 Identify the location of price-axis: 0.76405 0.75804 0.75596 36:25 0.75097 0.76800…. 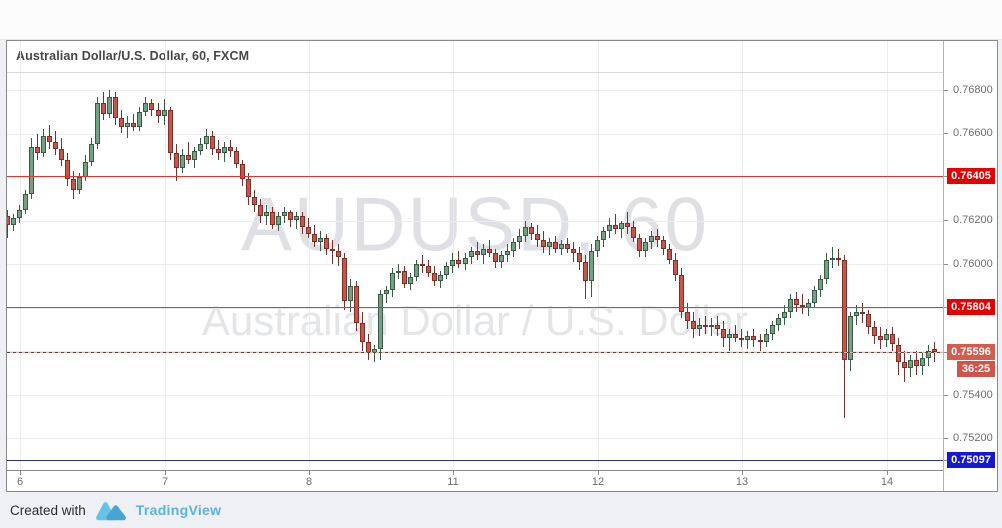
(970, 266).